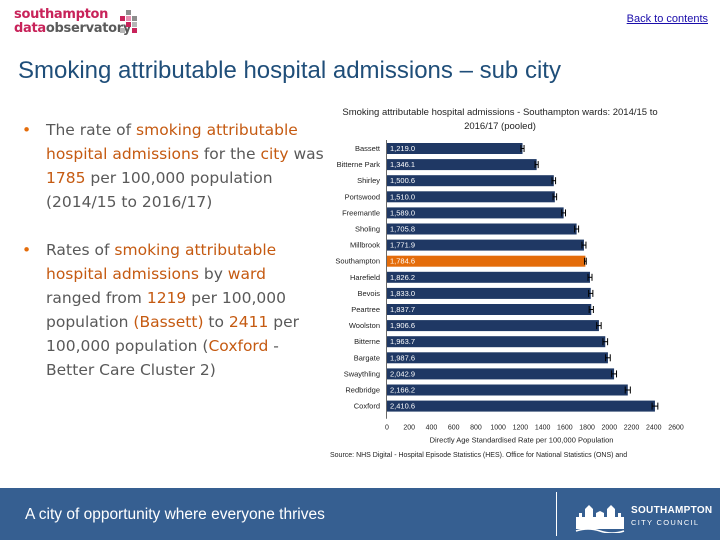 This screenshot has height=540, width=720. What do you see at coordinates (556, 514) in the screenshot?
I see `footer-divider` at bounding box center [556, 514].